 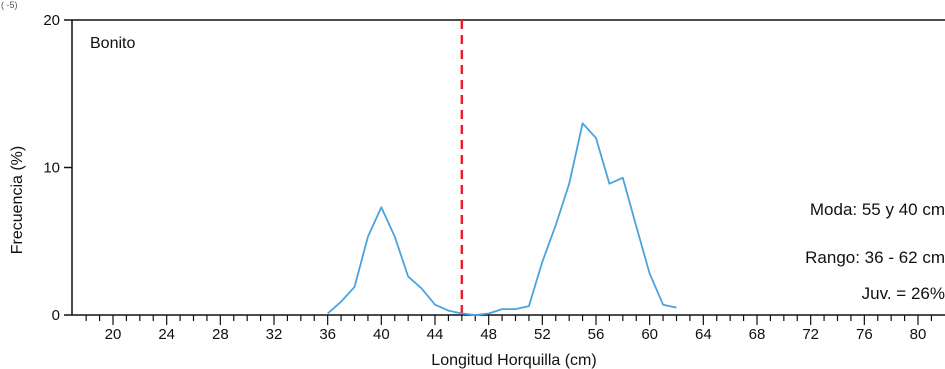 I want to click on panel-label: Bonito, so click(x=112, y=43).